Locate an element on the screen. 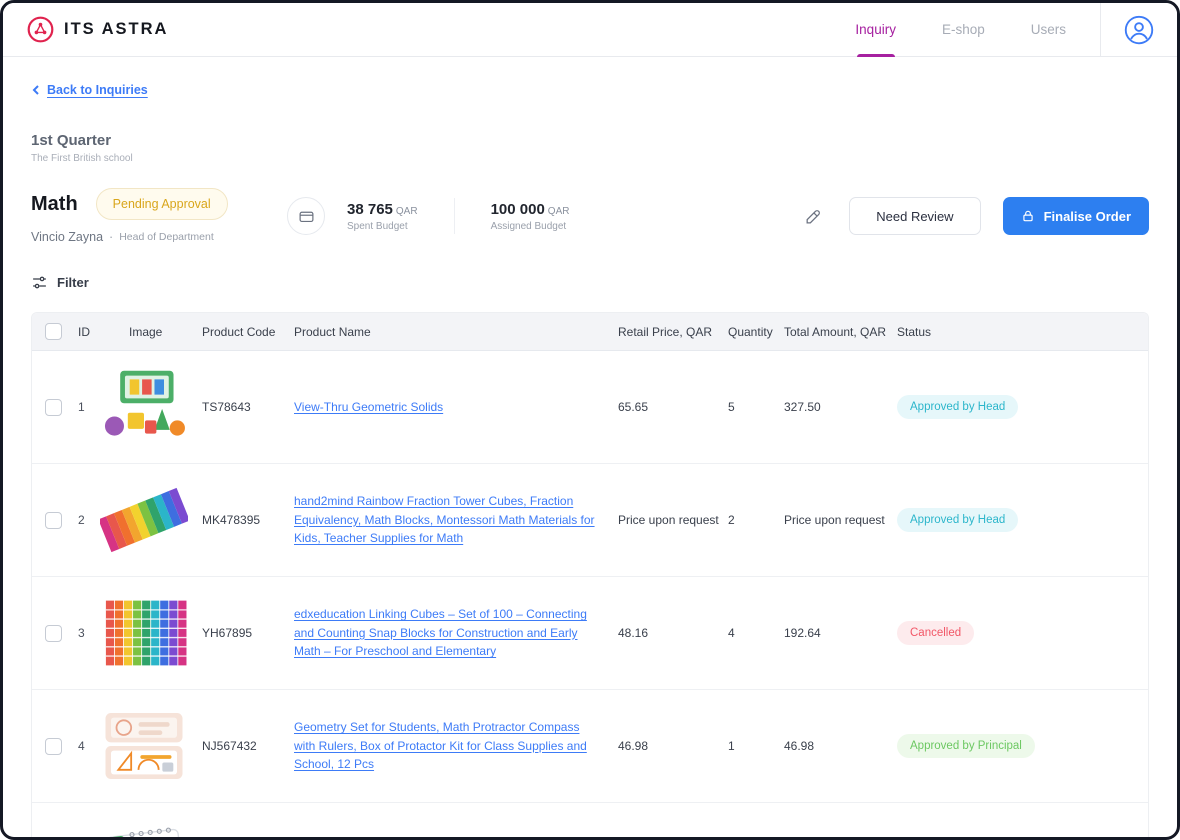  product-image-linking-cubes is located at coordinates (144, 633).